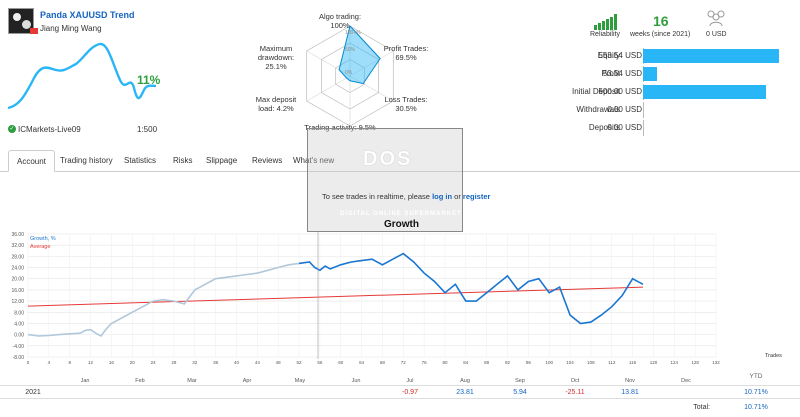 This screenshot has height=417, width=800. I want to click on ytd-header: YTD, so click(756, 376).